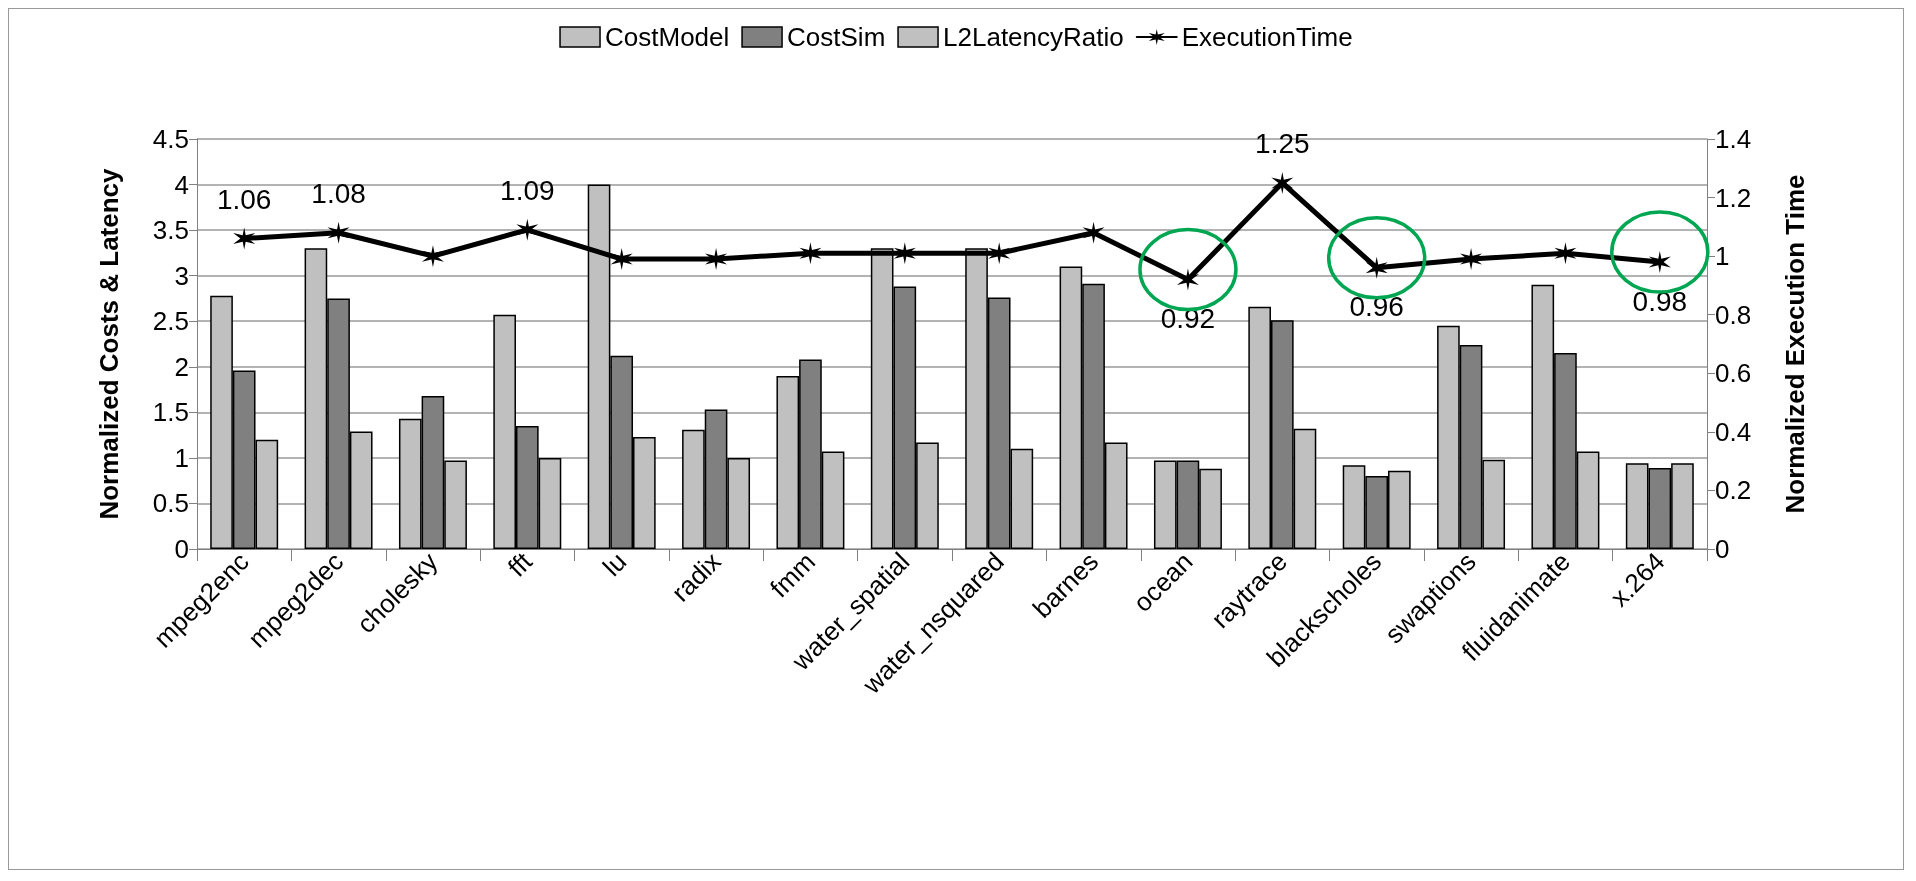  I want to click on y-tick-label: 2.5, so click(170, 321).